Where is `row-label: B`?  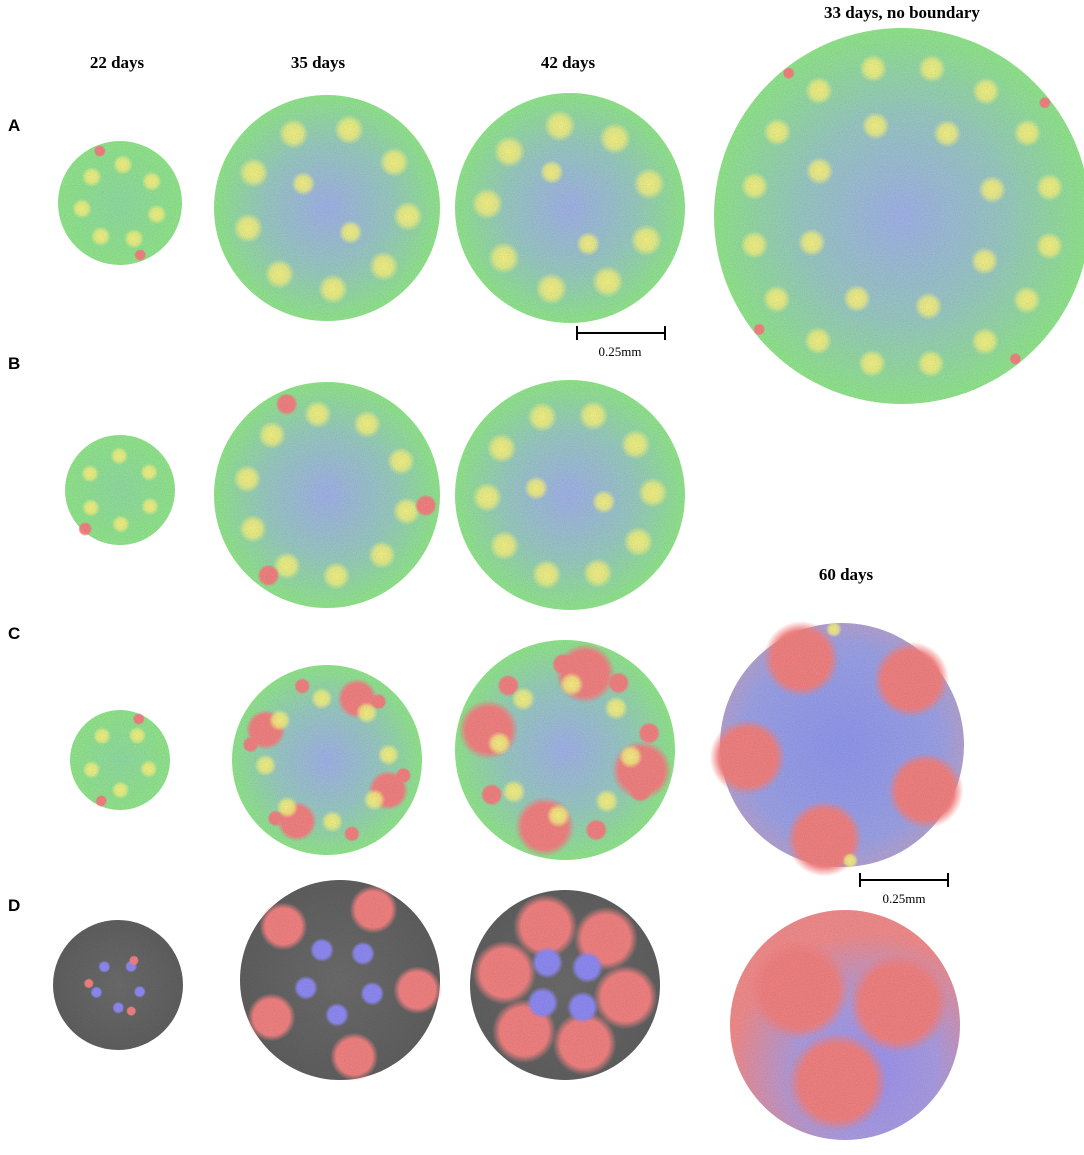
row-label: B is located at coordinates (14, 363).